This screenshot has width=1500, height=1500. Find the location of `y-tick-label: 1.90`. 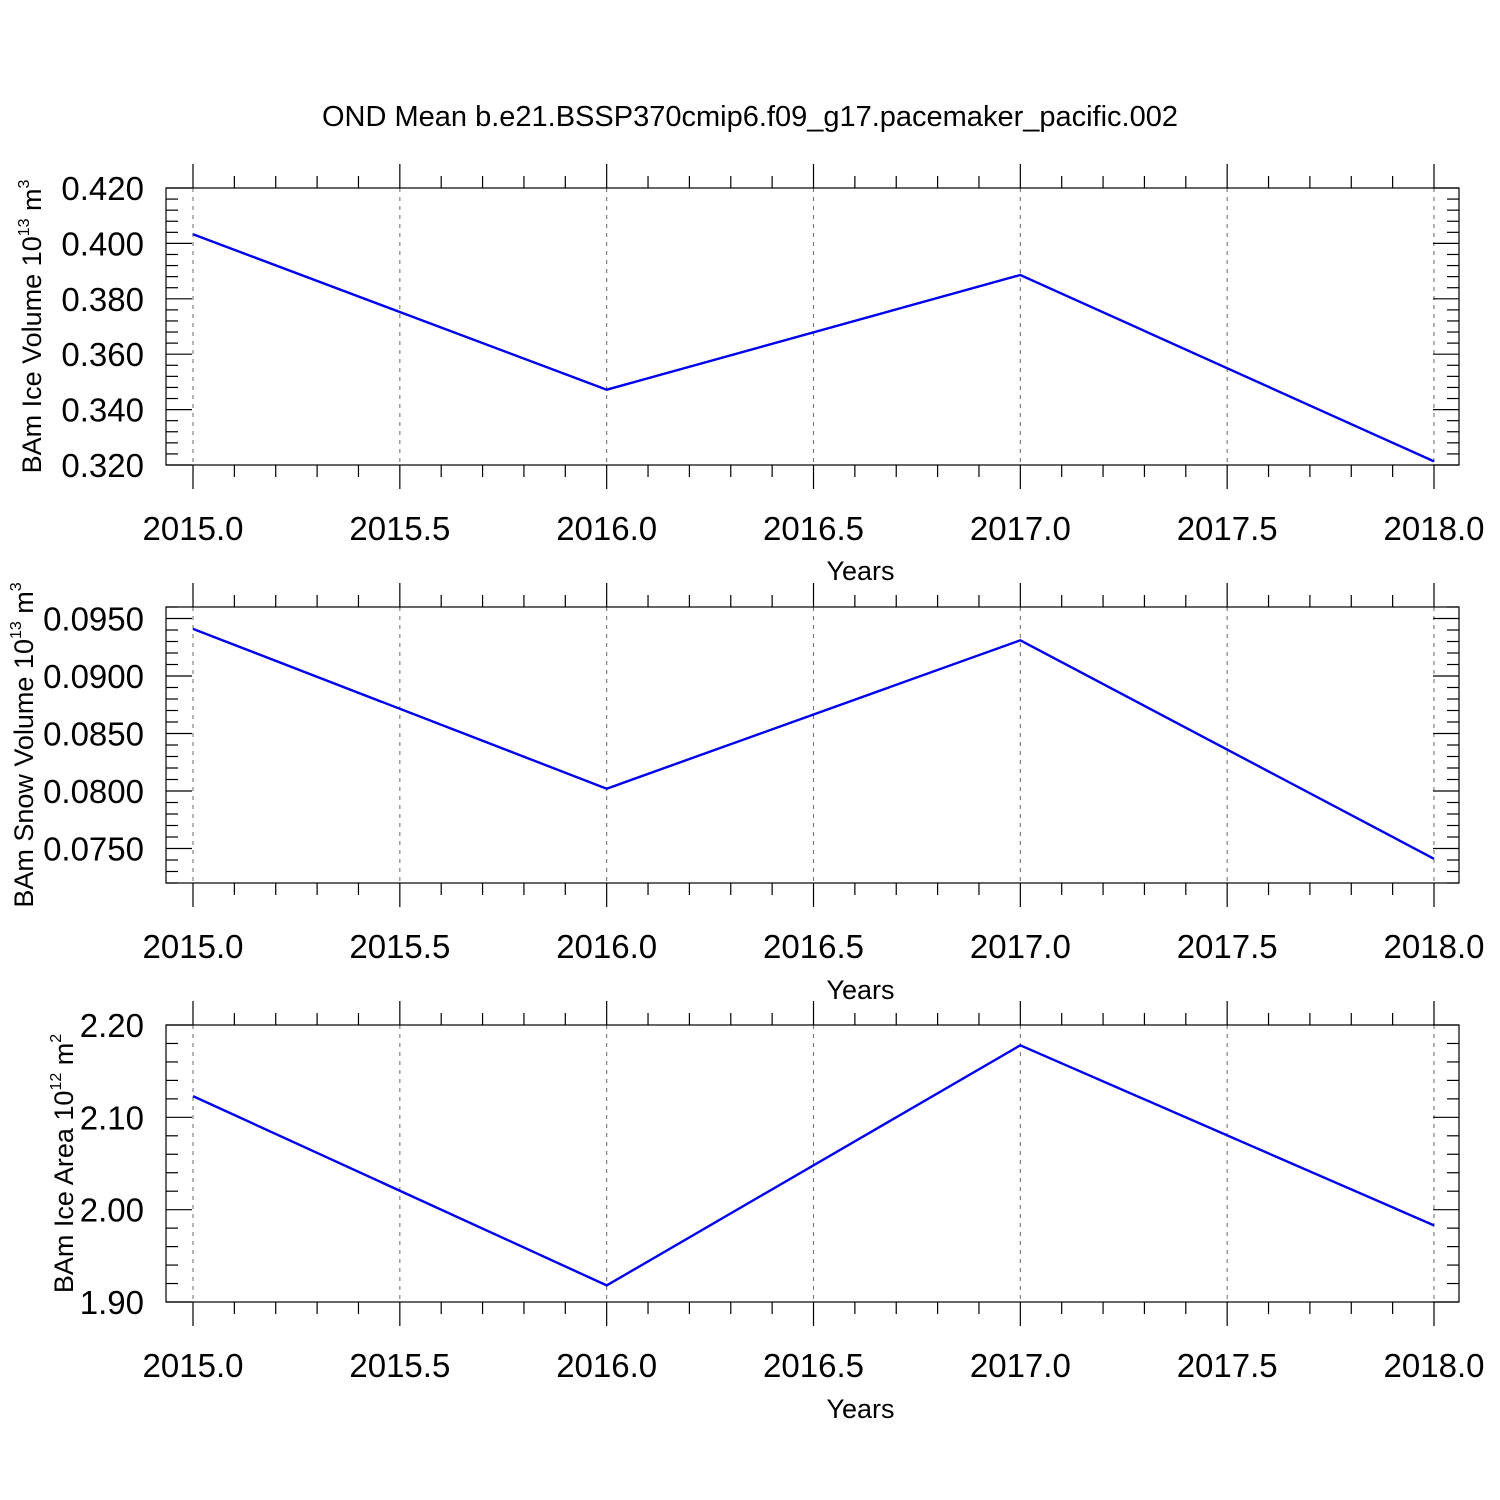

y-tick-label: 1.90 is located at coordinates (112, 1302).